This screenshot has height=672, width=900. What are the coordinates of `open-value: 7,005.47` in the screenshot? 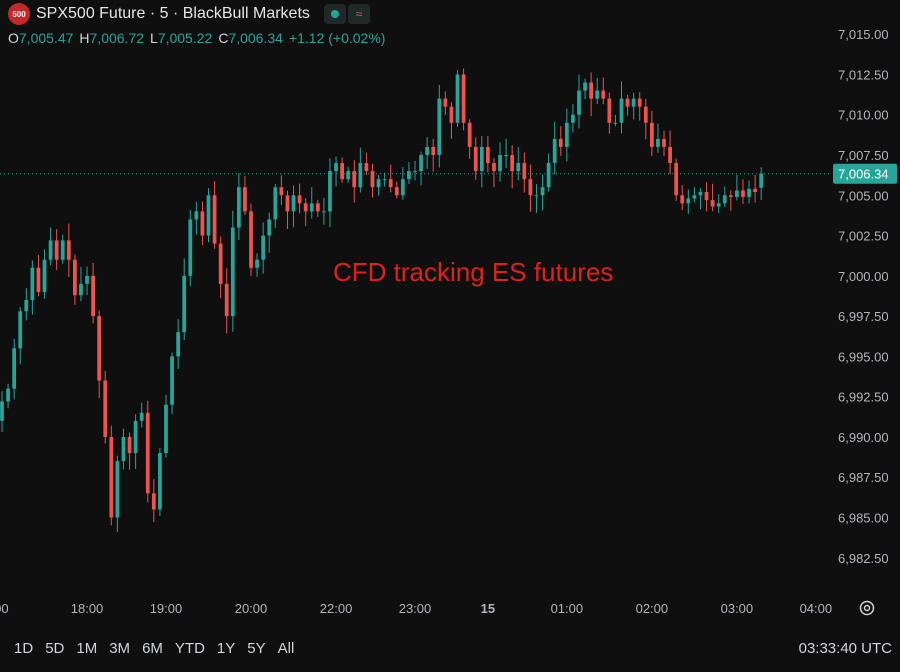 It's located at (46, 38).